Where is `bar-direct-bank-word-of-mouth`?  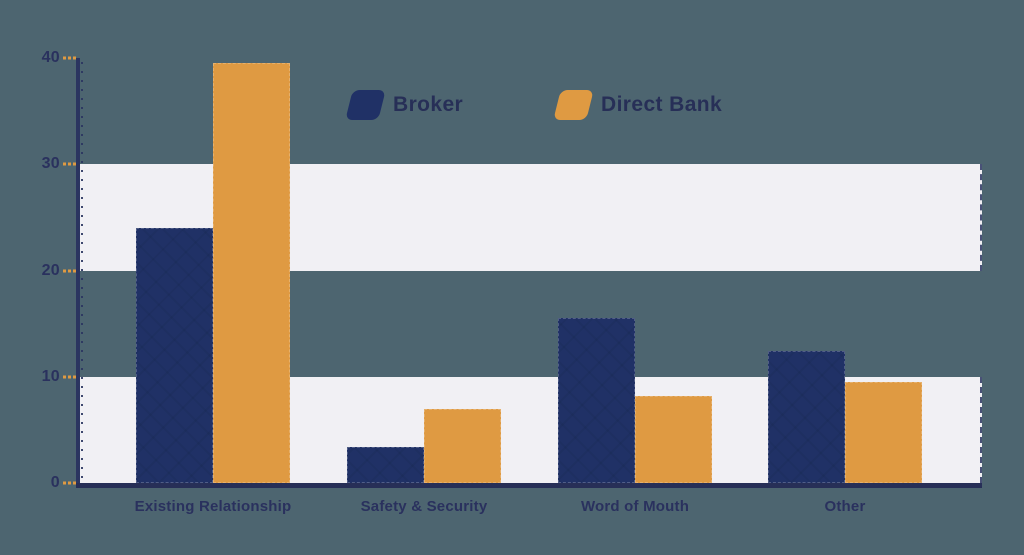 bar-direct-bank-word-of-mouth is located at coordinates (673, 439).